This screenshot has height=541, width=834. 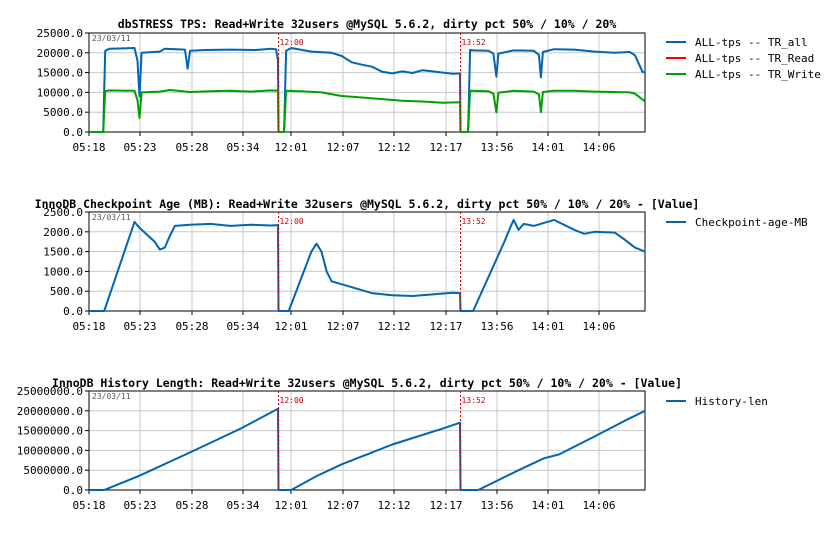 What do you see at coordinates (60, 73) in the screenshot?
I see `y-tick-label: 15000.0` at bounding box center [60, 73].